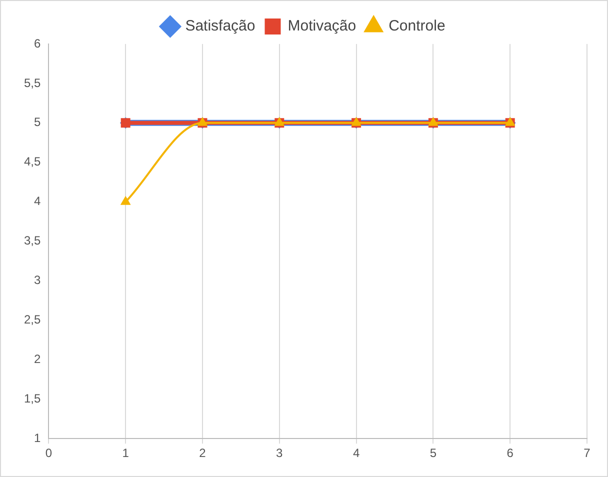  What do you see at coordinates (37, 359) in the screenshot?
I see `y-tick-label: 2` at bounding box center [37, 359].